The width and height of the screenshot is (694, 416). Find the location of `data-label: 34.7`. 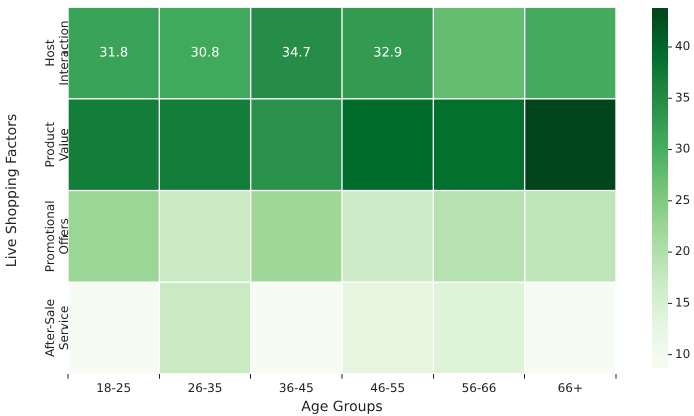

data-label: 34.7 is located at coordinates (296, 52).